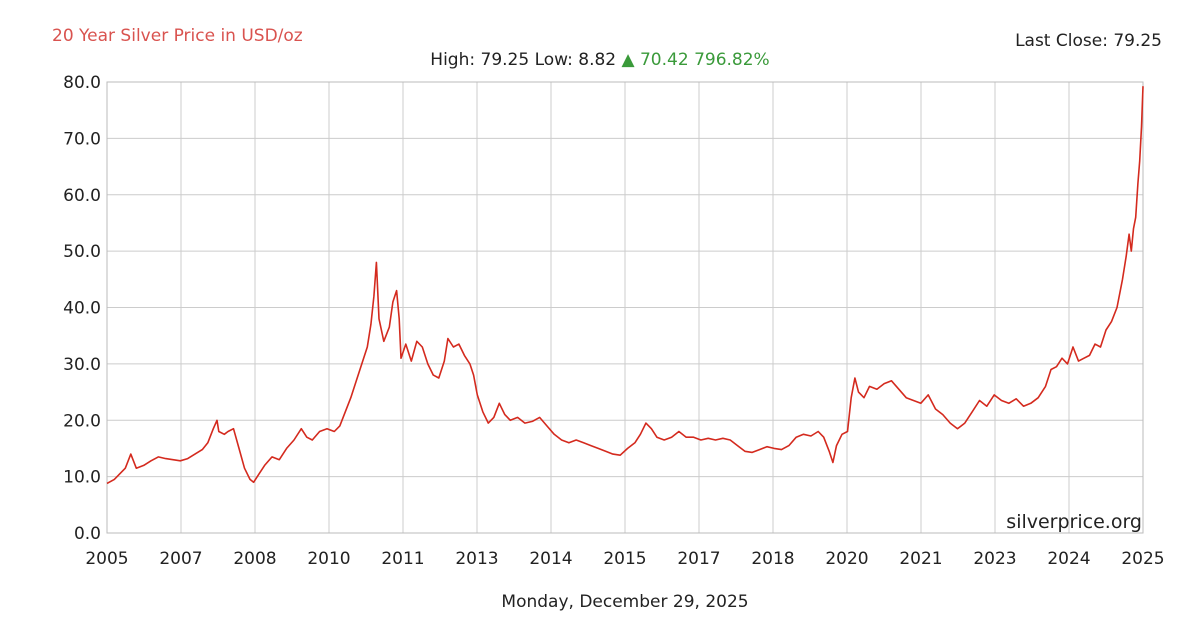  I want to click on x-tick-label: 2008, so click(254, 559).